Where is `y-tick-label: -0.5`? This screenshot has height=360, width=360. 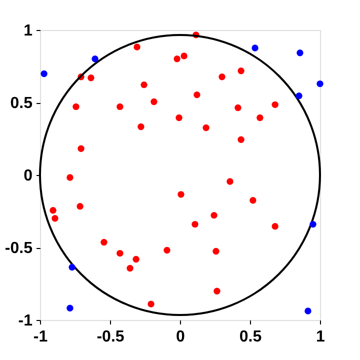
y-tick-label: -0.5 is located at coordinates (18, 248).